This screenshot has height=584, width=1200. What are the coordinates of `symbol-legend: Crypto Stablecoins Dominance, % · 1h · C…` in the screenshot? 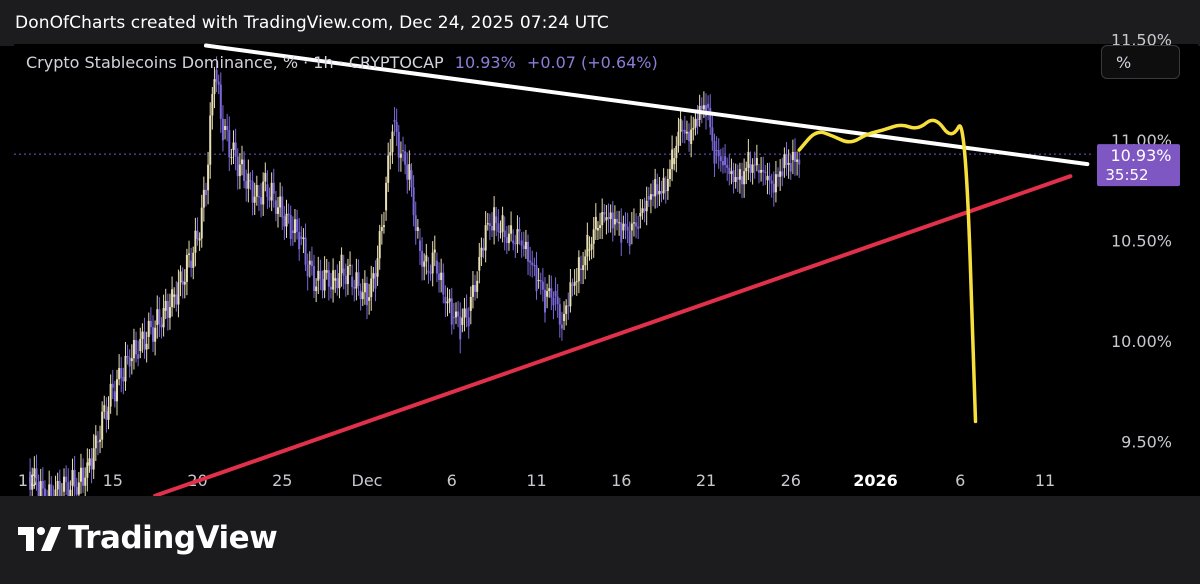 It's located at (342, 62).